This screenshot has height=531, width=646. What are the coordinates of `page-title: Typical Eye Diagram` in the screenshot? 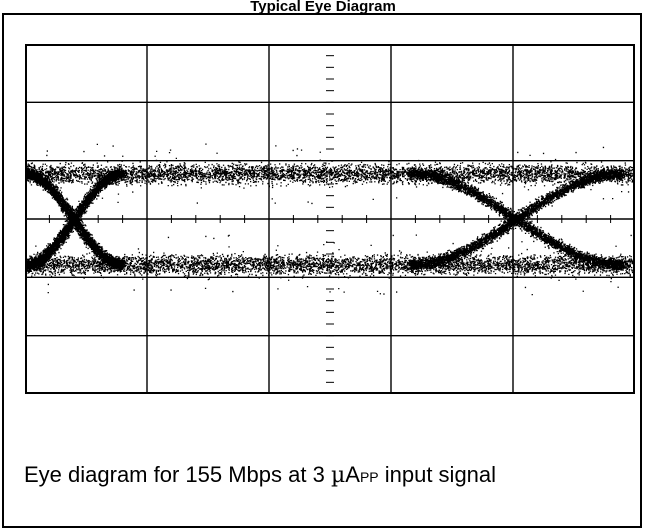 It's located at (323, 7).